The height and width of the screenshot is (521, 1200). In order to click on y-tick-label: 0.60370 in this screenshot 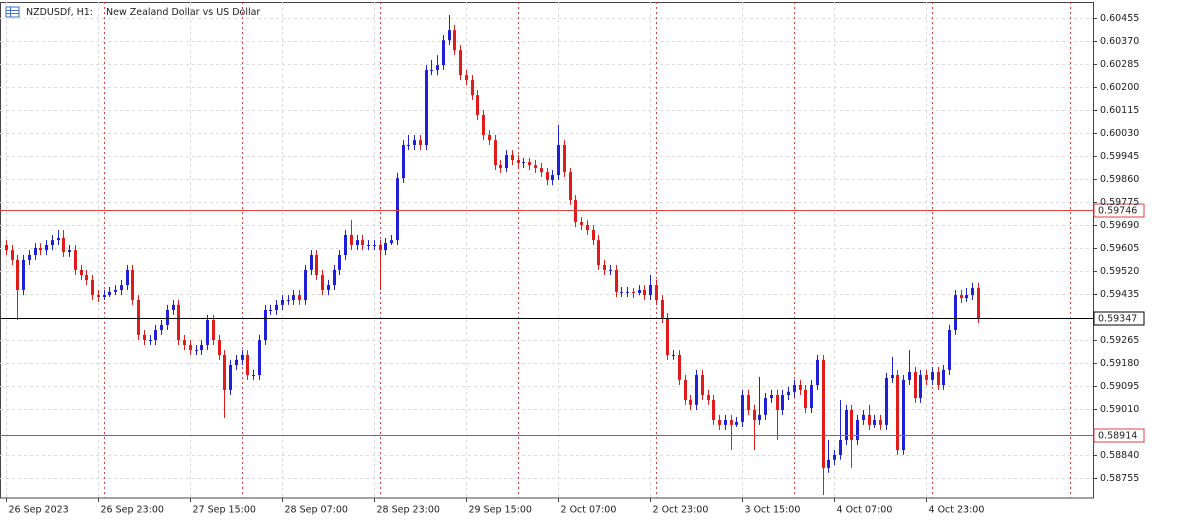, I will do `click(1119, 41)`.